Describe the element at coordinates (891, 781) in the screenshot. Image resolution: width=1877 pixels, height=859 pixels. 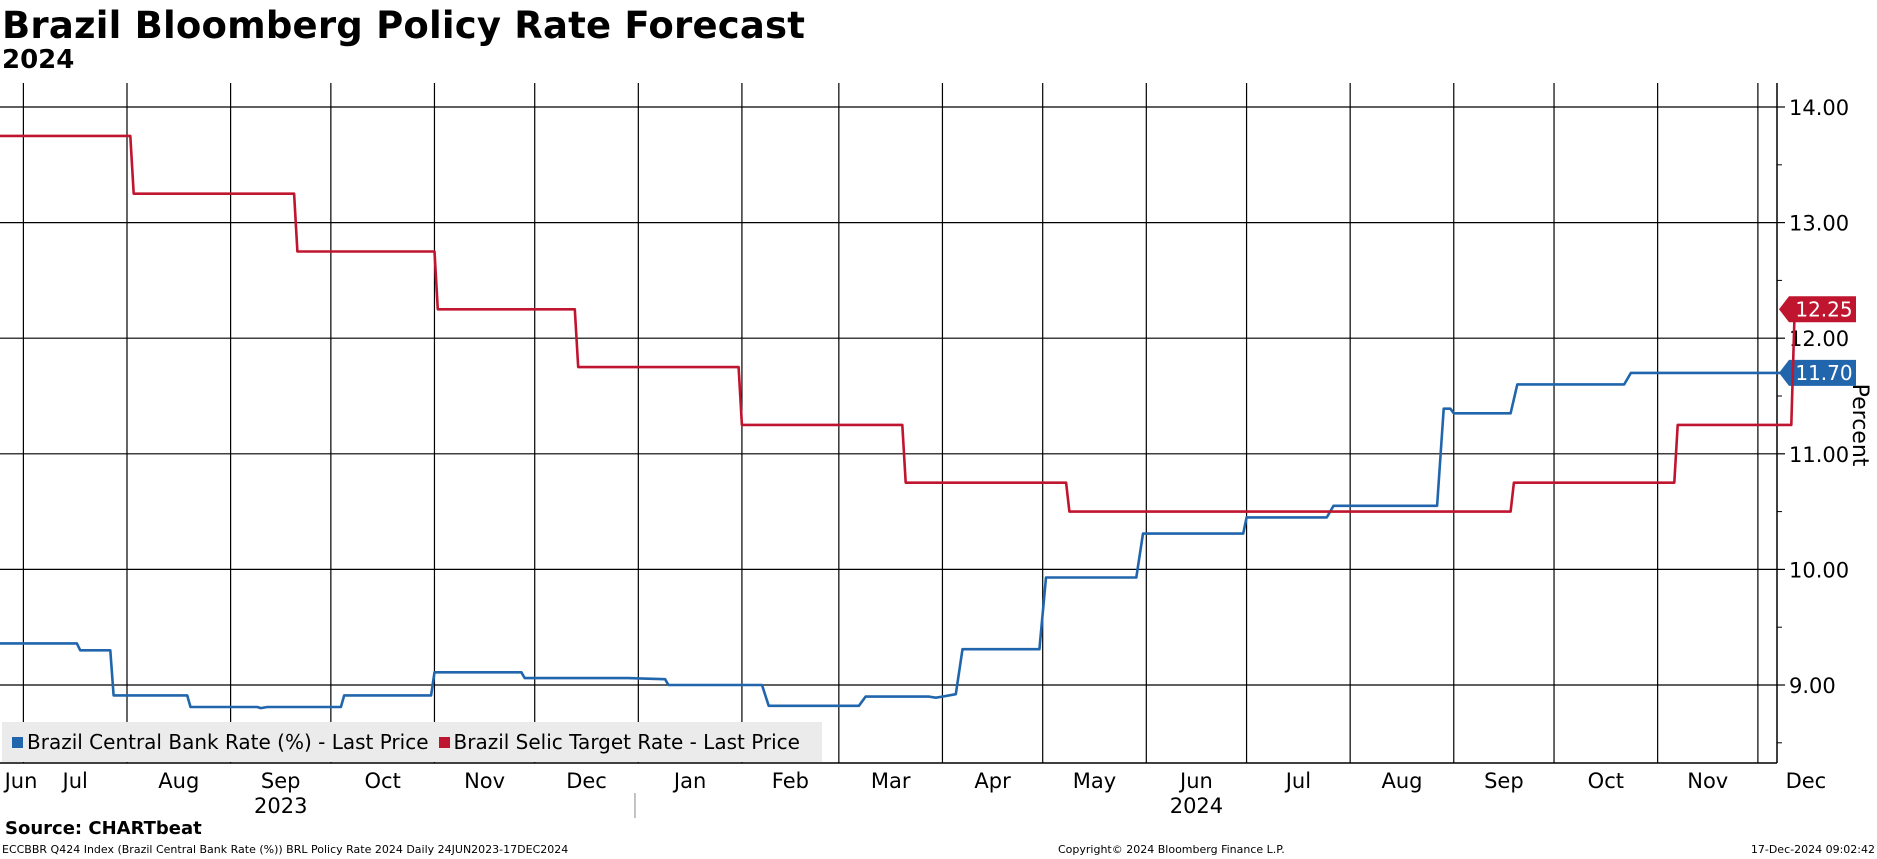
I see `x-tick-label: Mar` at that location.